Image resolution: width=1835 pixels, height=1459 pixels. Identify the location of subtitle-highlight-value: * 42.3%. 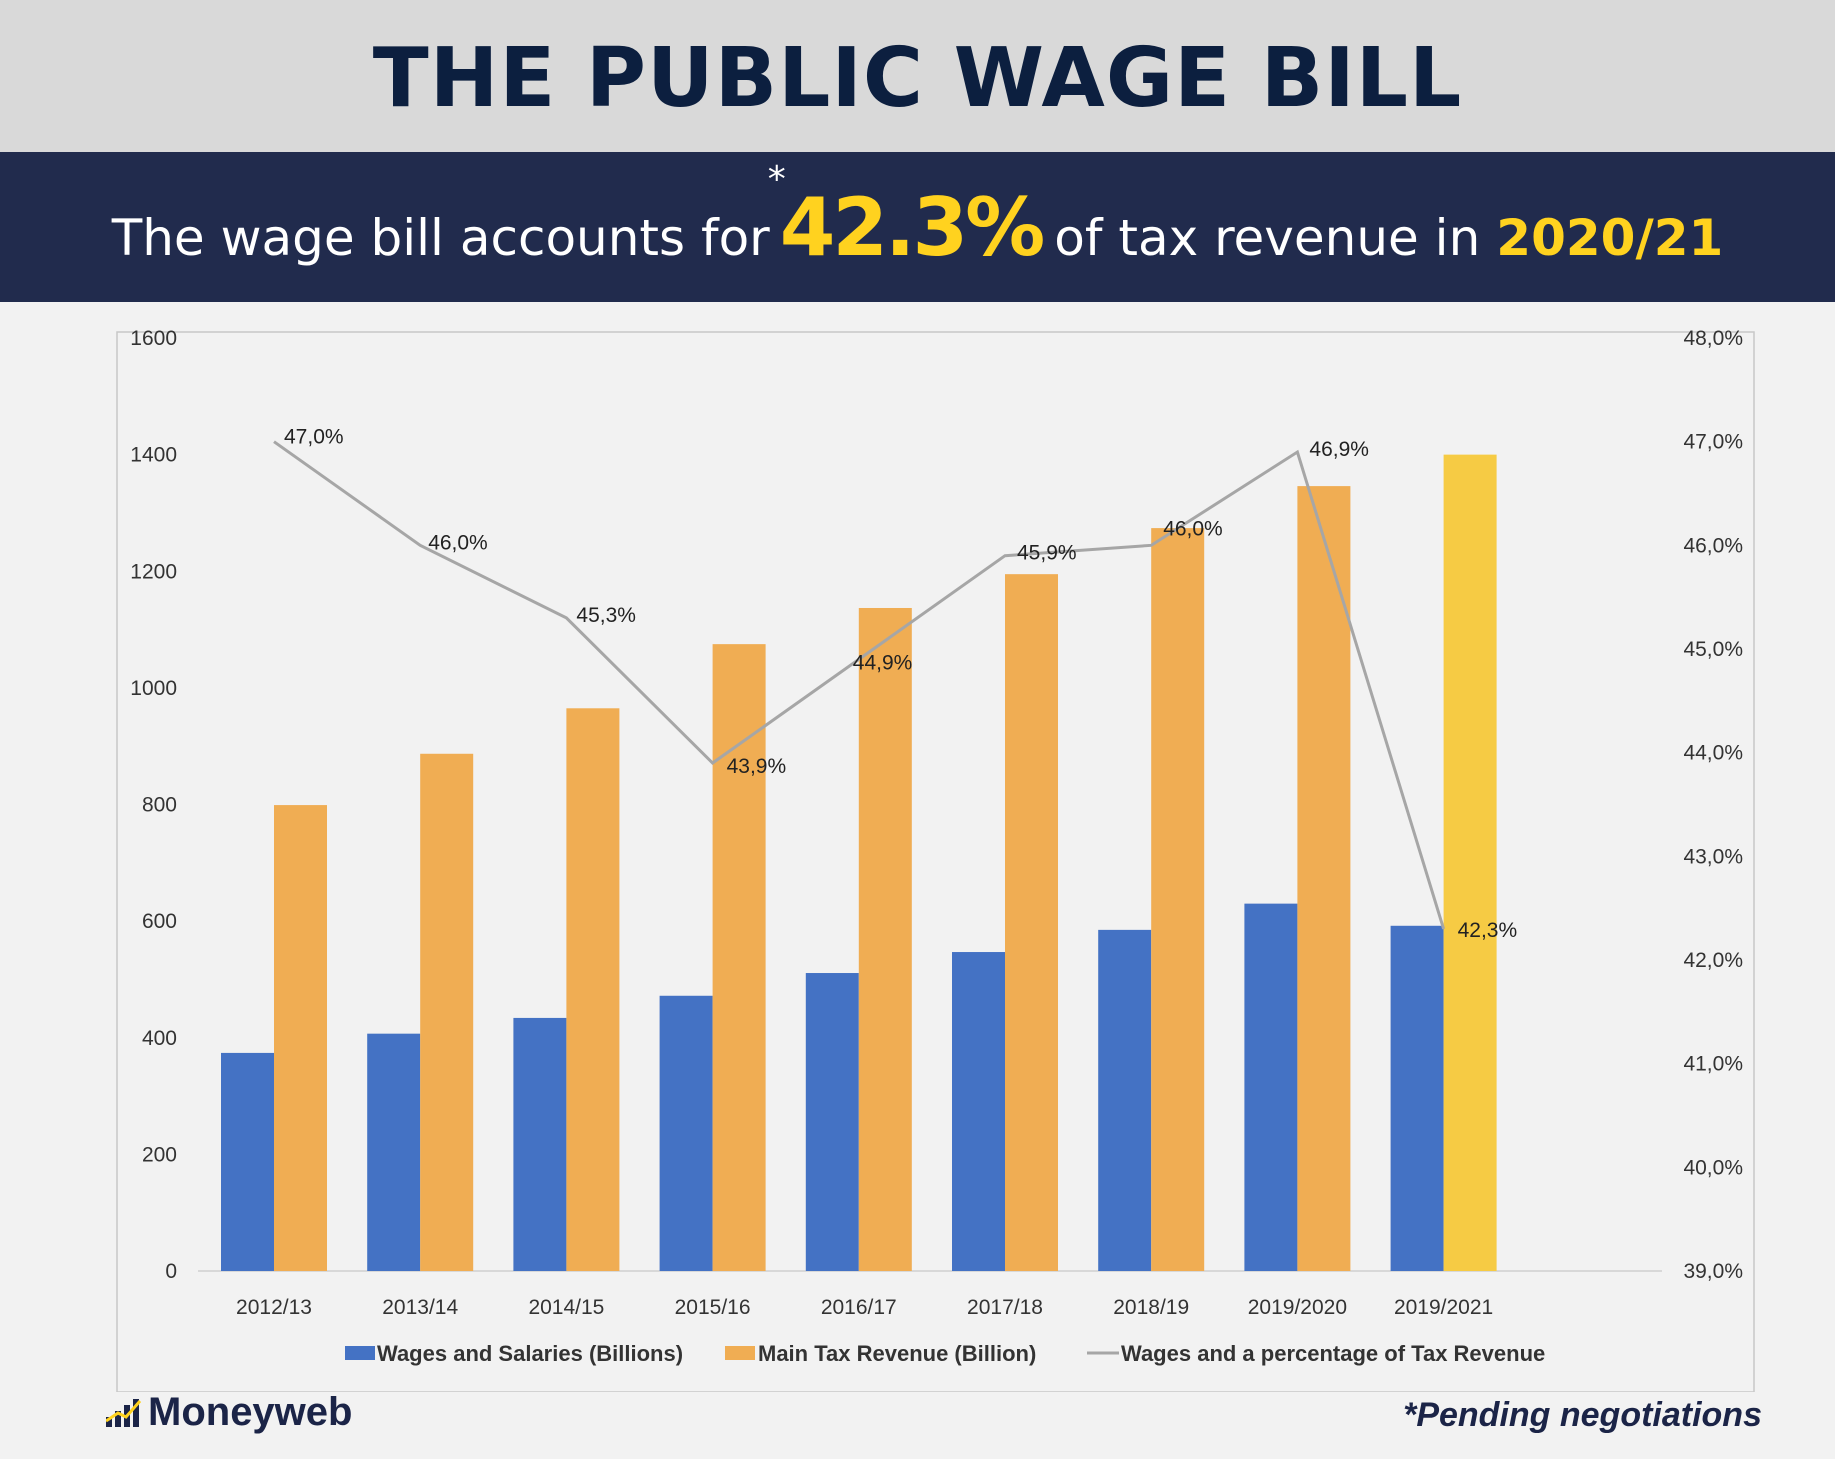
(907, 216).